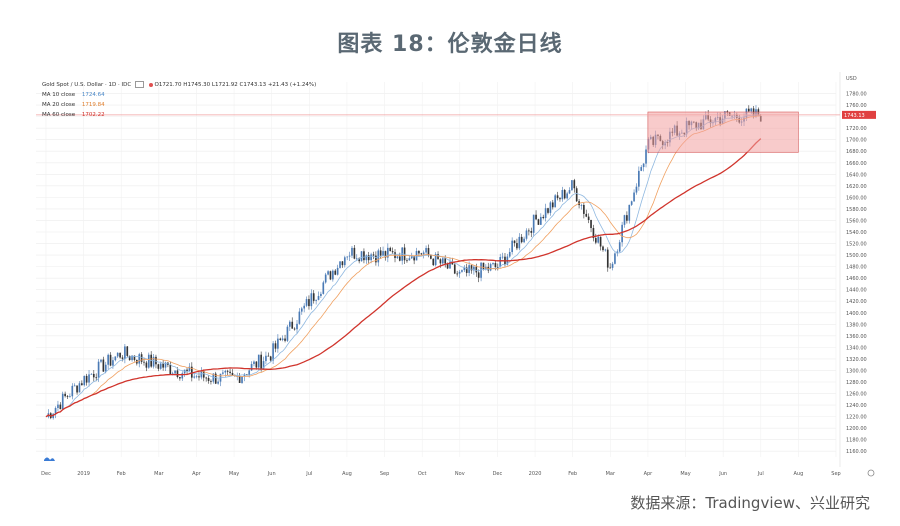 The image size is (900, 526). Describe the element at coordinates (384, 474) in the screenshot. I see `x-tick-label: Sep` at that location.